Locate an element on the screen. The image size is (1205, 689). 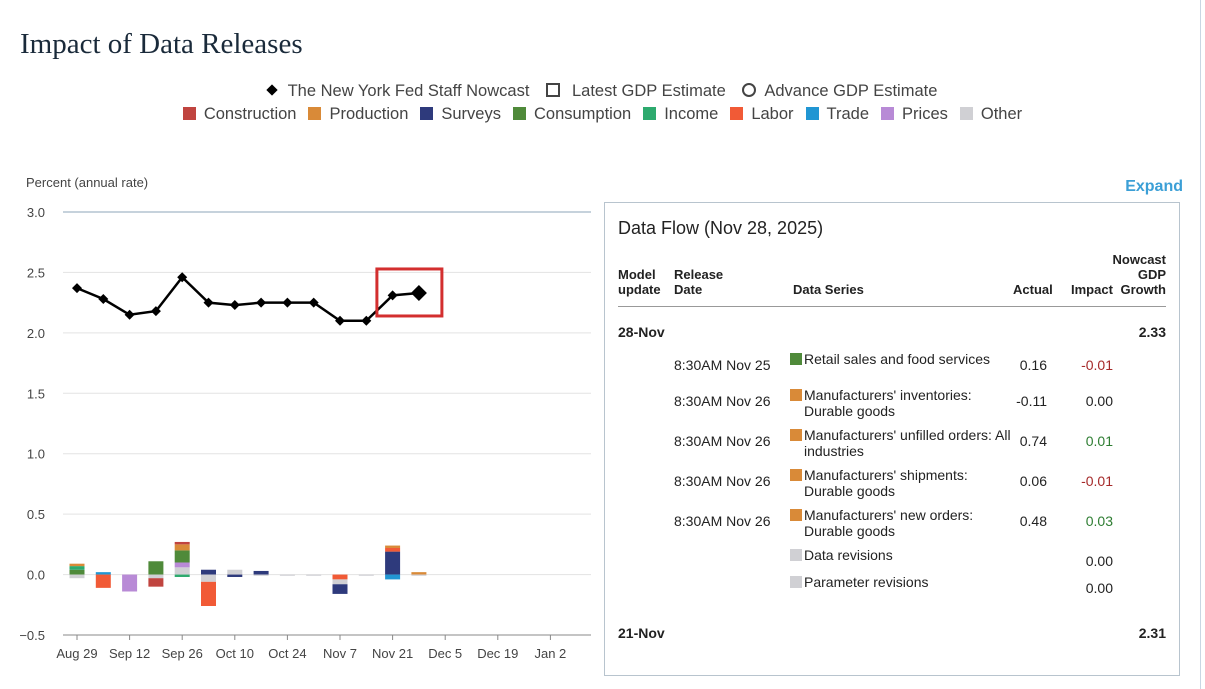
legend-label: Consumption is located at coordinates (582, 114).